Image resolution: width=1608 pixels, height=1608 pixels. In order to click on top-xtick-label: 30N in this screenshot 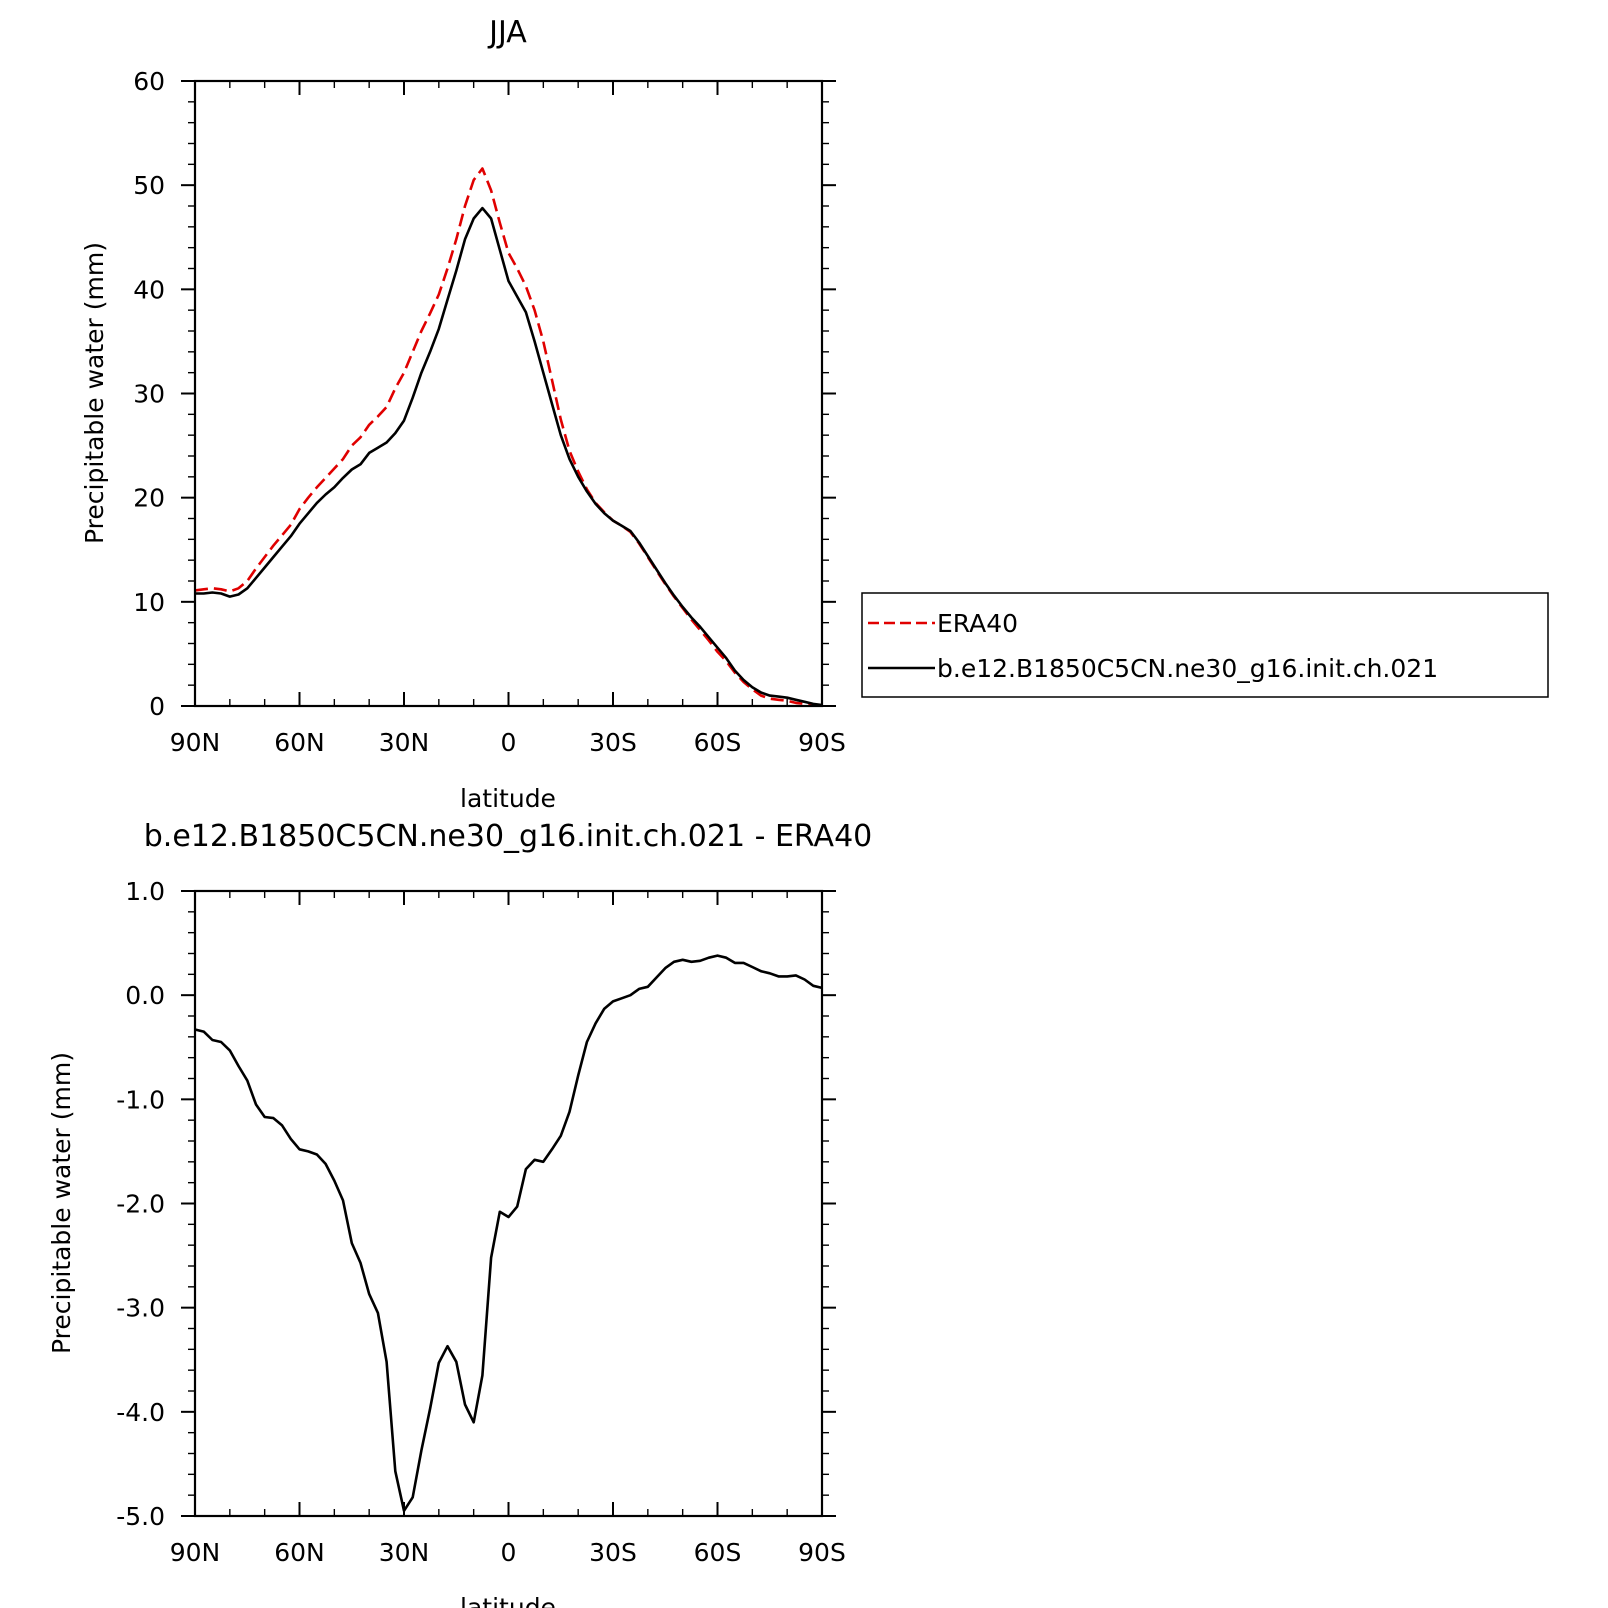, I will do `click(404, 742)`.